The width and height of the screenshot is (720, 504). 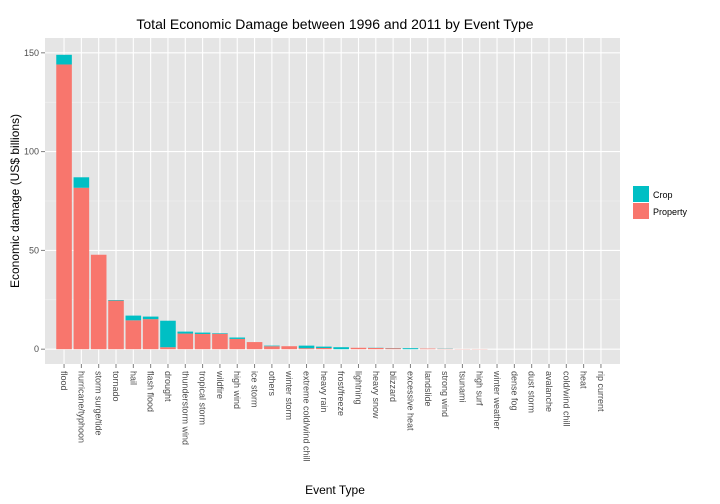 I want to click on x-tick-label: rip current, so click(x=601, y=391).